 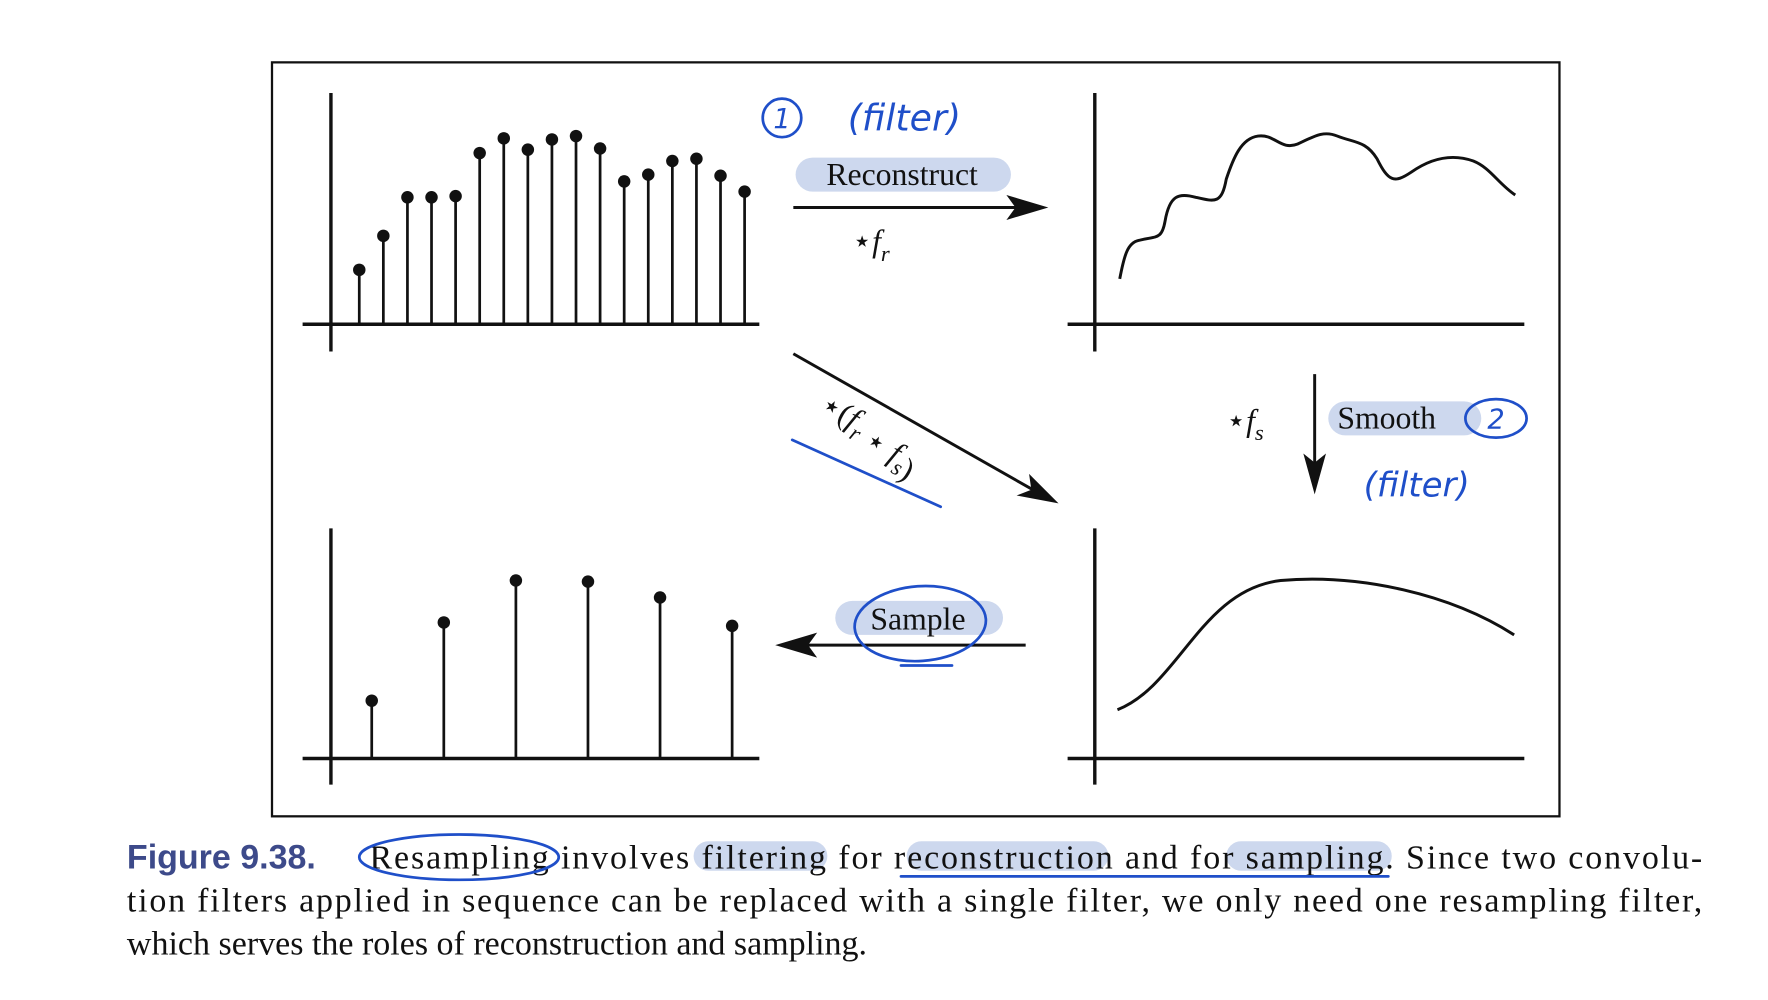 What do you see at coordinates (1315, 644) in the screenshot?
I see `smoothed-curve` at bounding box center [1315, 644].